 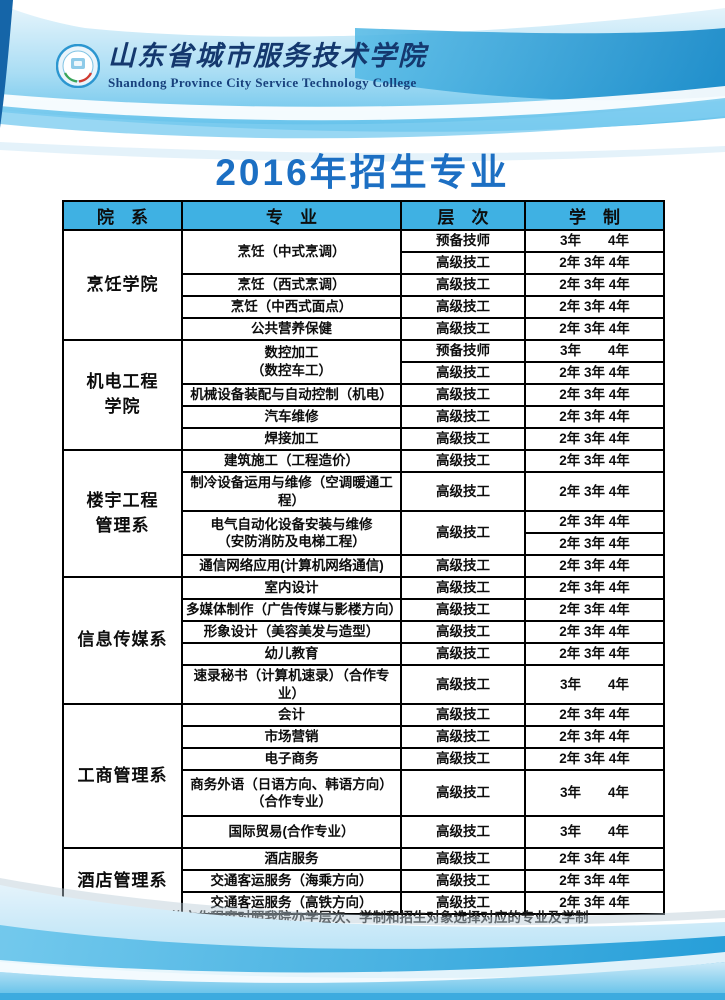 I want to click on header-row: 院 系 专 业 层 次 学 制, so click(x=363, y=215).